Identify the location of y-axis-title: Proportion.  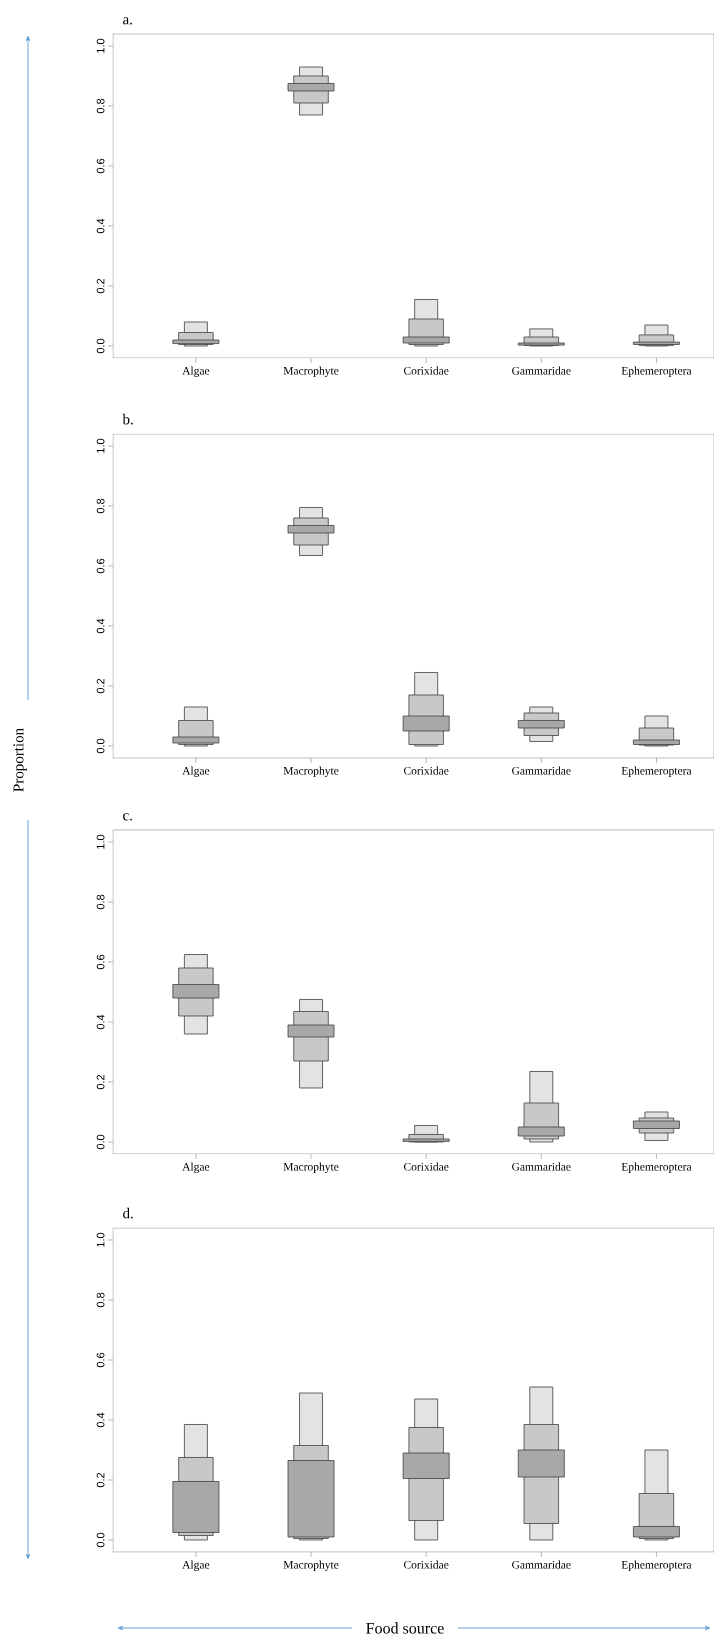
(20, 760).